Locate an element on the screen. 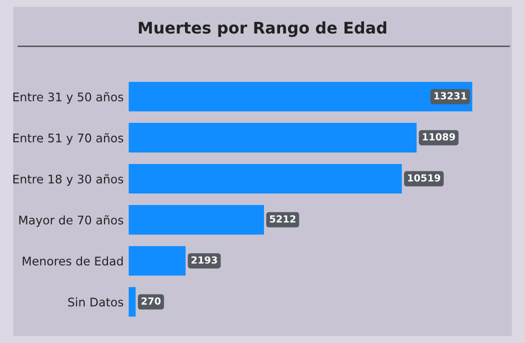 The height and width of the screenshot is (343, 525). chart-title: Muertes por Rango de Edad is located at coordinates (262, 29).